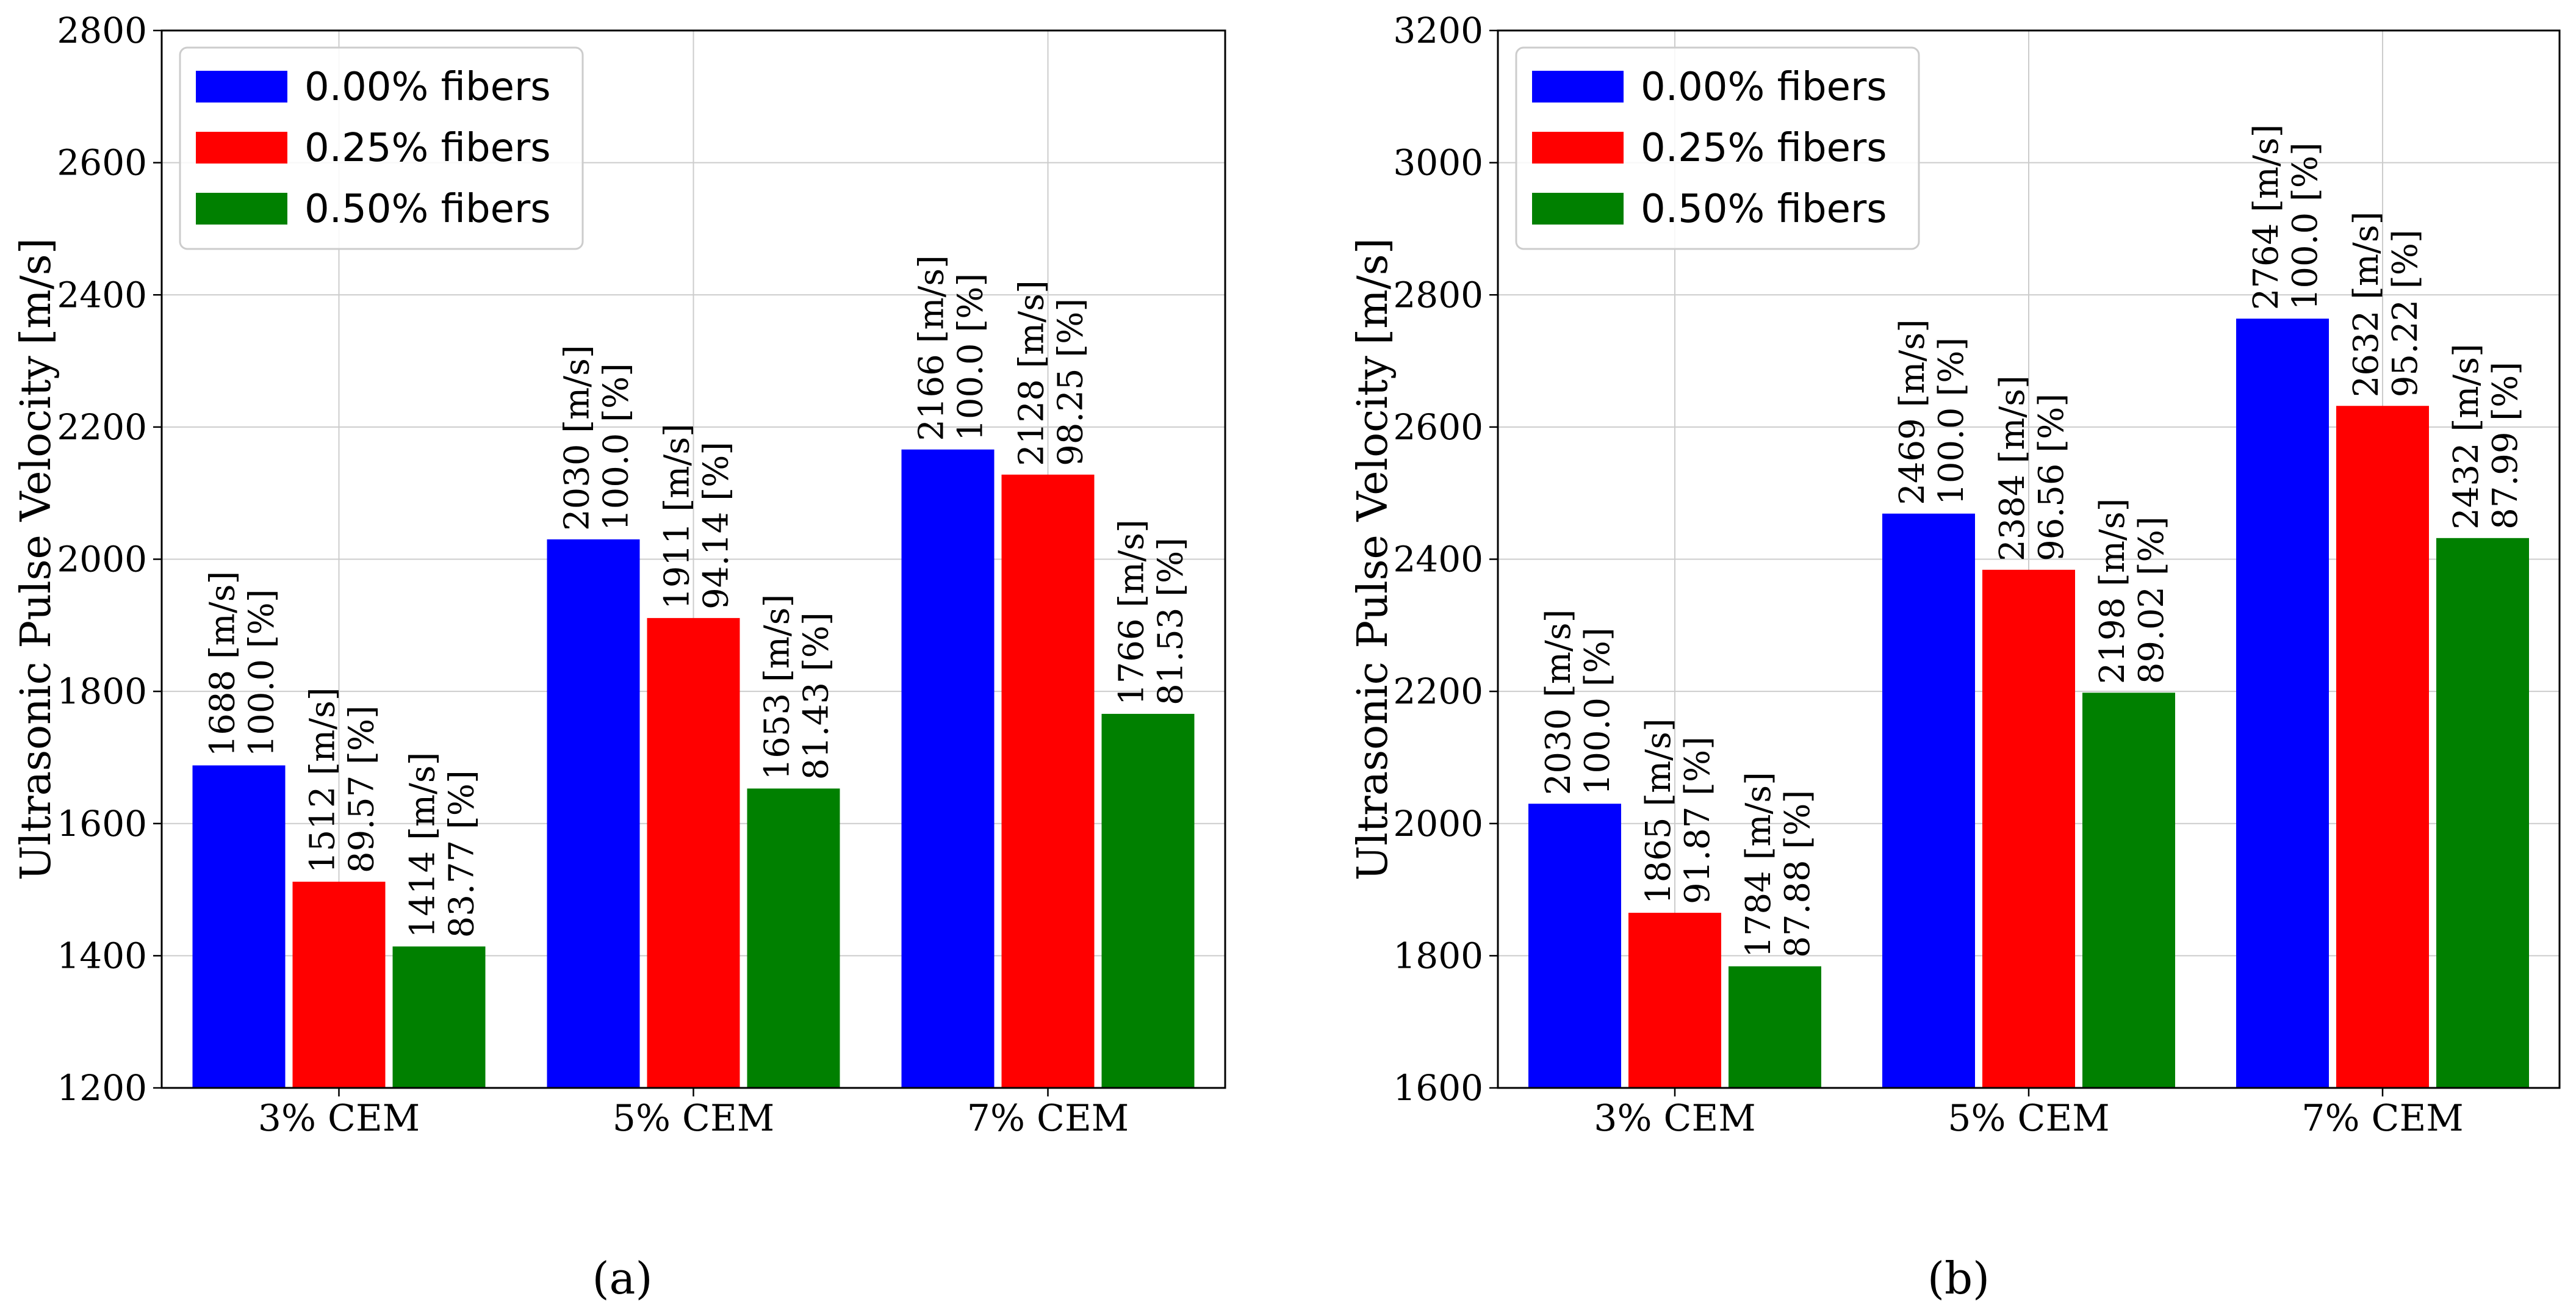 This screenshot has height=1310, width=2576. I want to click on y-tick-label: 2800, so click(102, 30).